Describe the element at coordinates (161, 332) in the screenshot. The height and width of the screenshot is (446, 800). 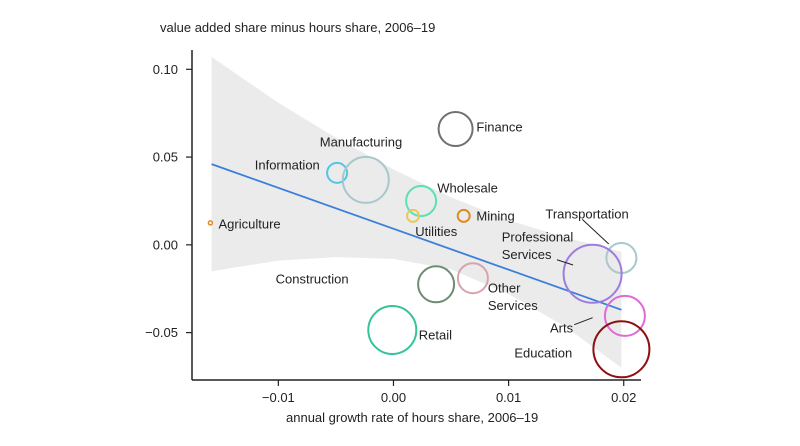
I see `y-tick-label: −0.05` at that location.